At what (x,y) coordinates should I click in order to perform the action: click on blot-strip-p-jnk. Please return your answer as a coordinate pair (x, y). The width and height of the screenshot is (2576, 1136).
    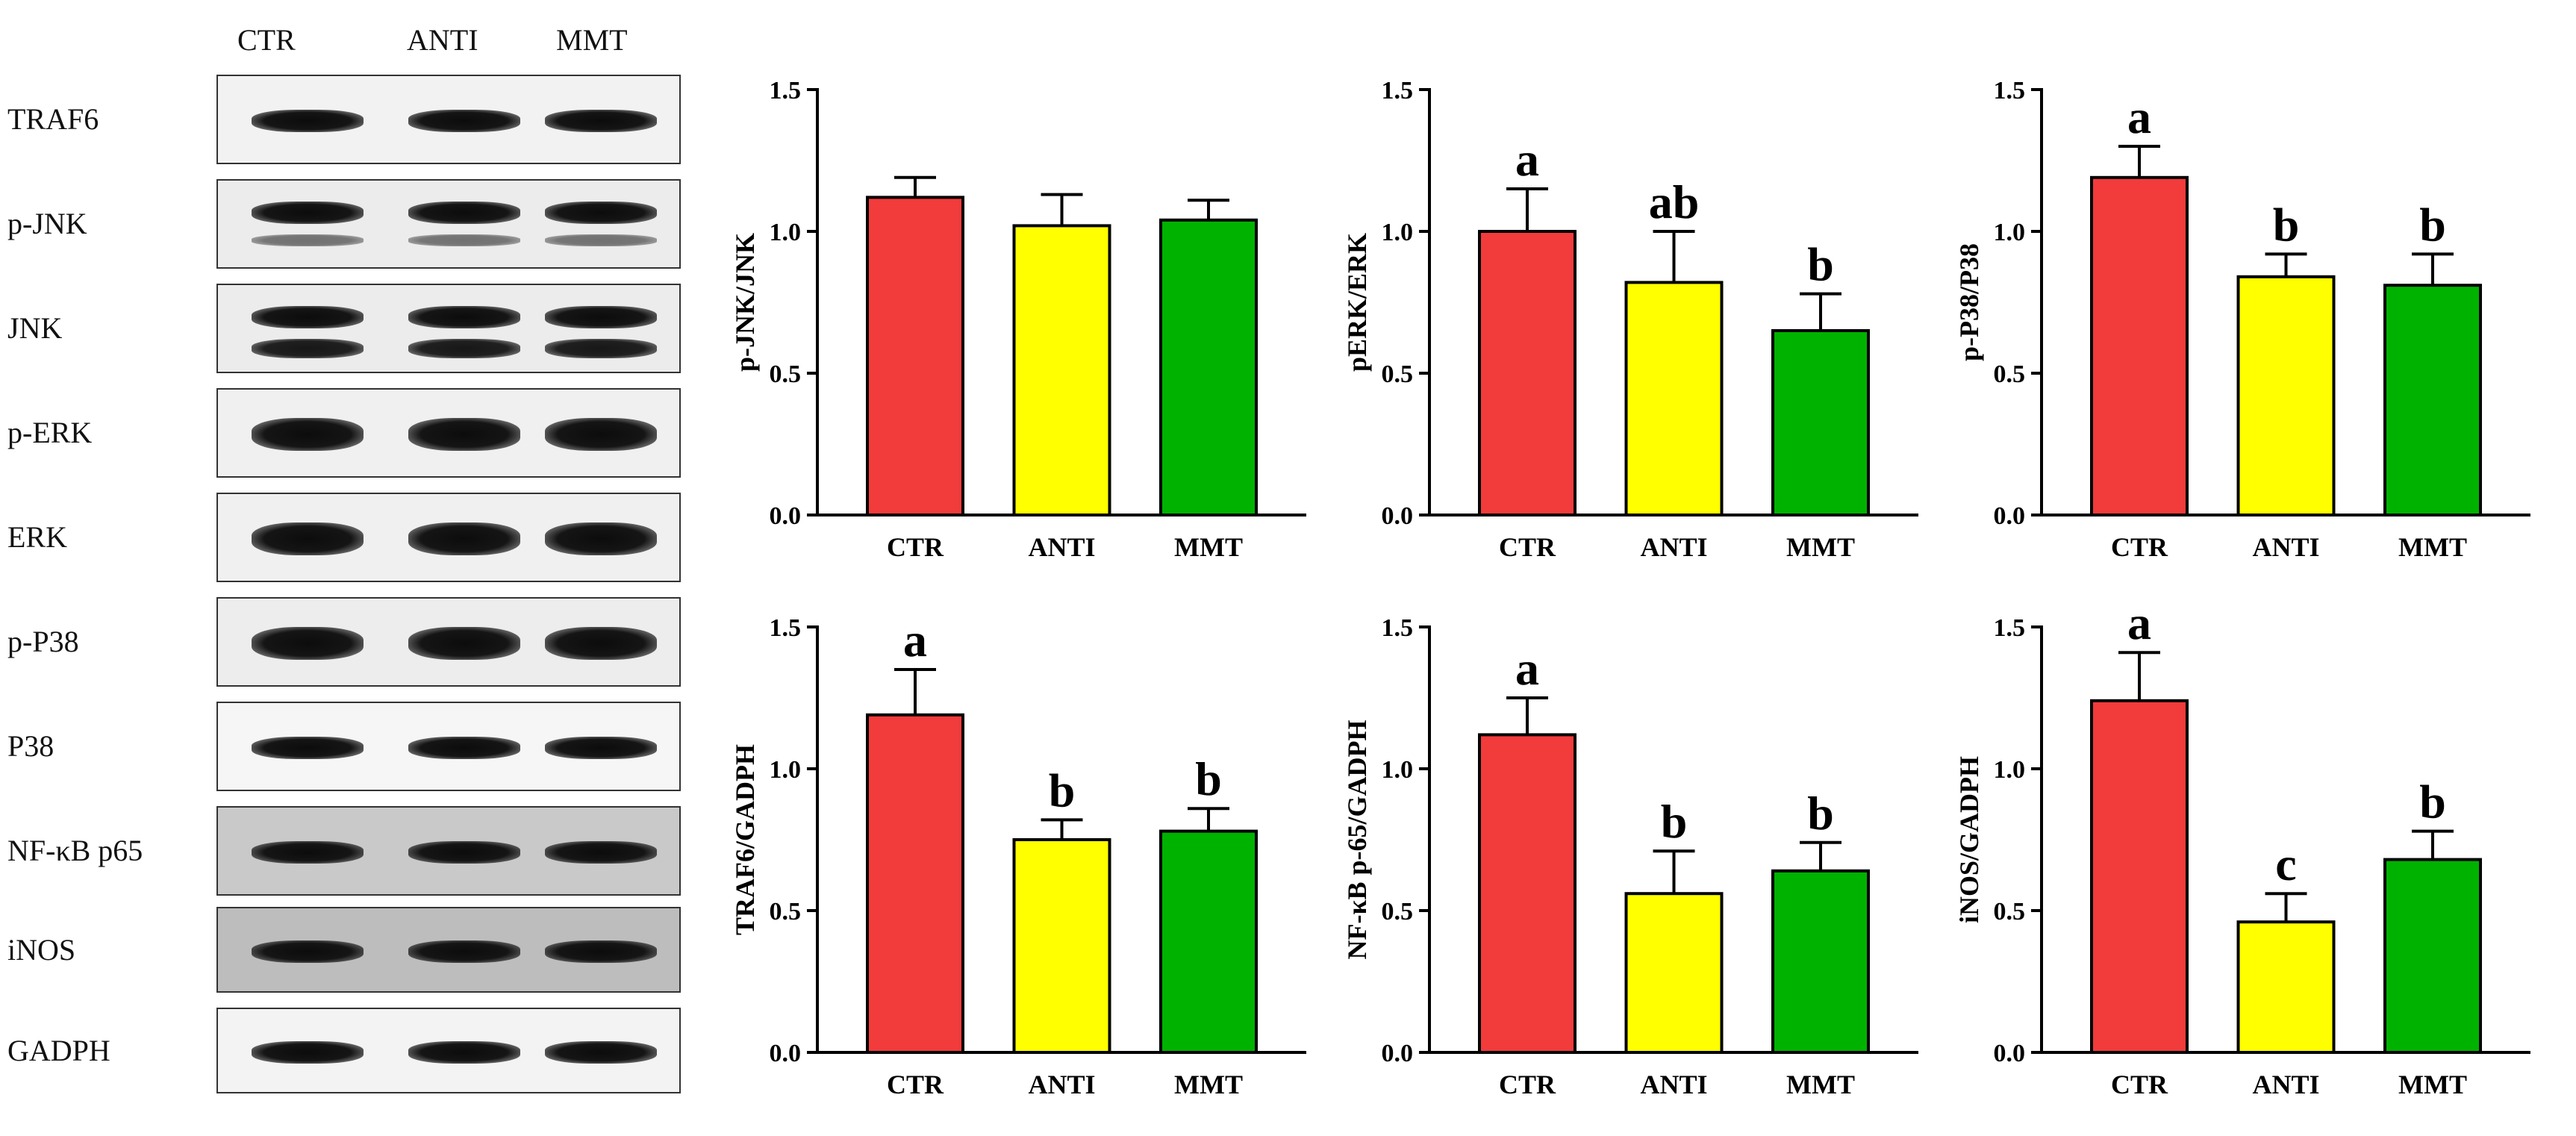
    Looking at the image, I should click on (448, 224).